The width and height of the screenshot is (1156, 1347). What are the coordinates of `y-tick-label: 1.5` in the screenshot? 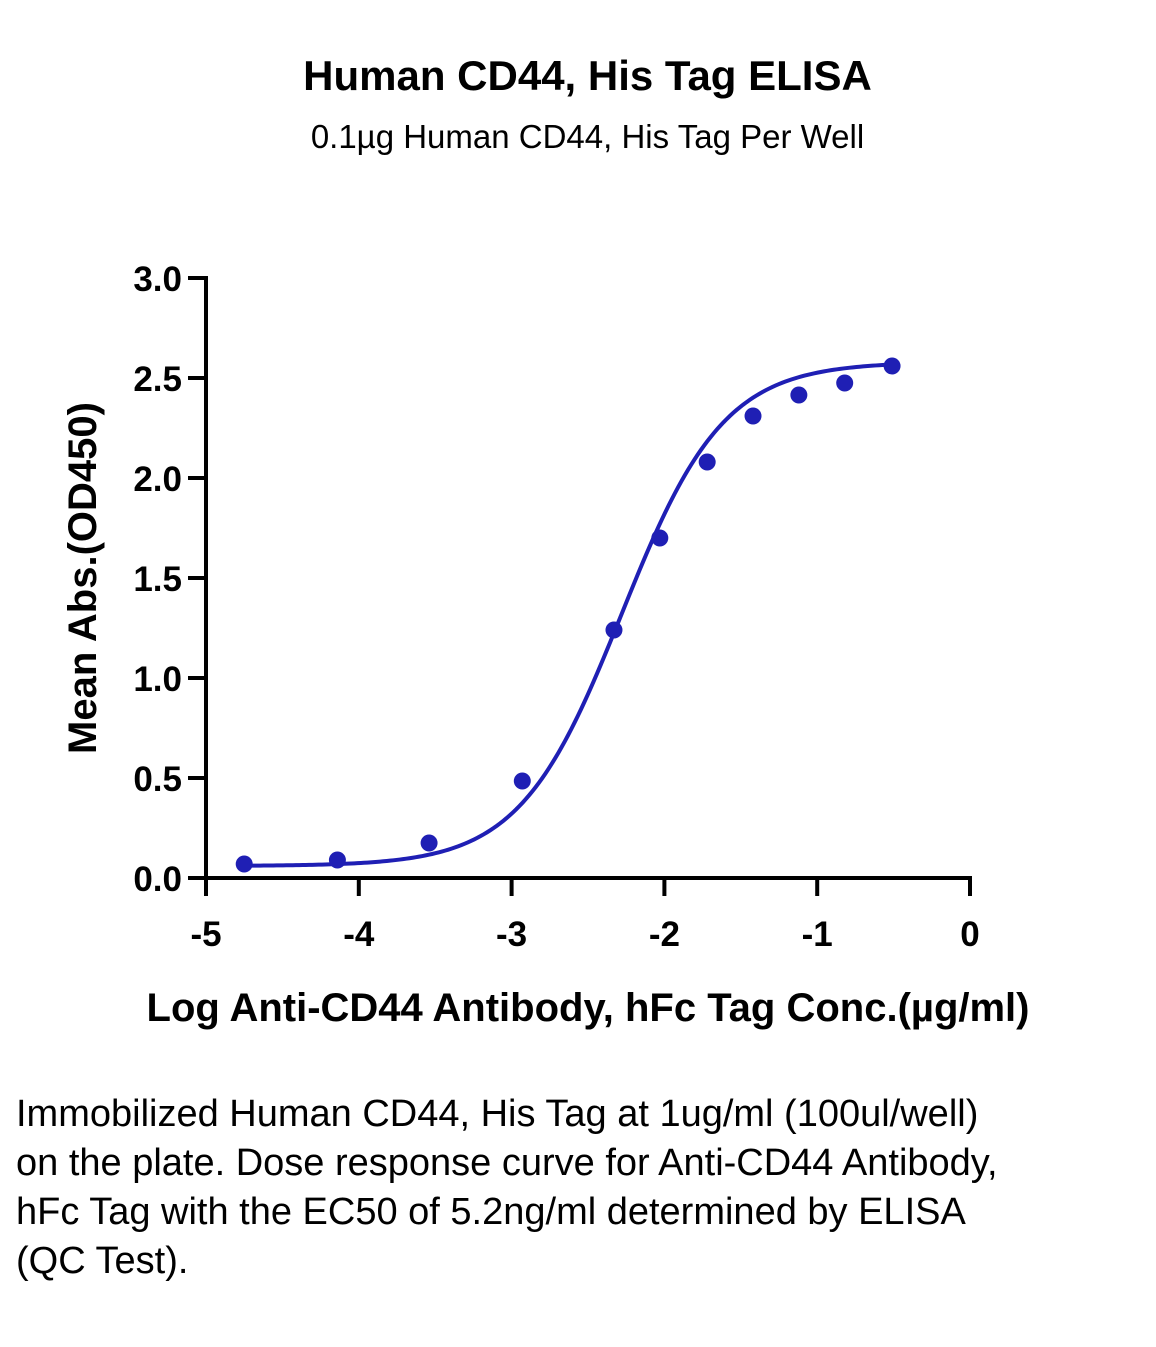 It's located at (157, 579).